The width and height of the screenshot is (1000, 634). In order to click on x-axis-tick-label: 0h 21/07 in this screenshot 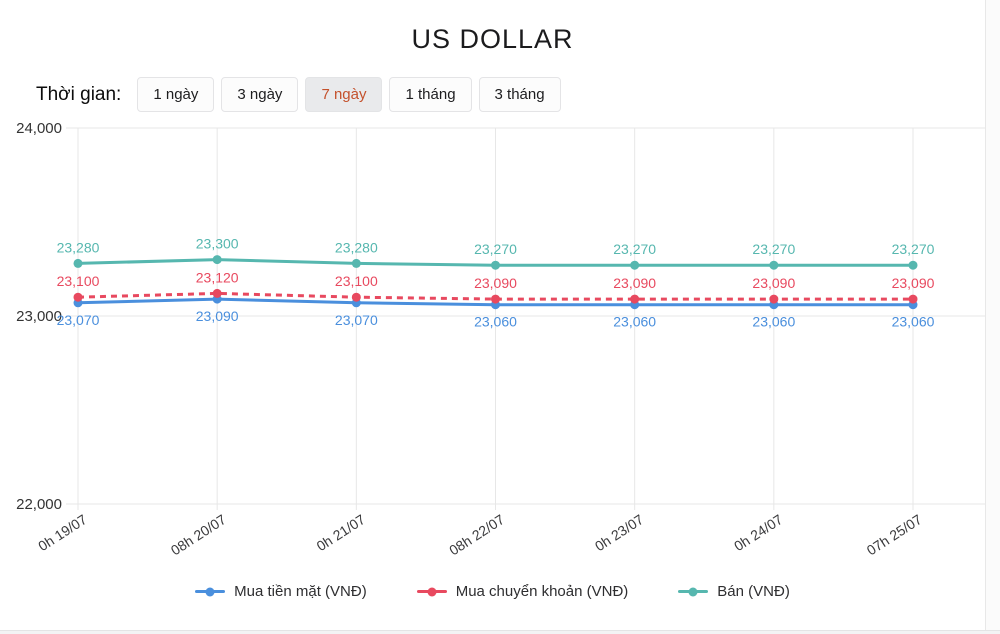, I will do `click(341, 532)`.